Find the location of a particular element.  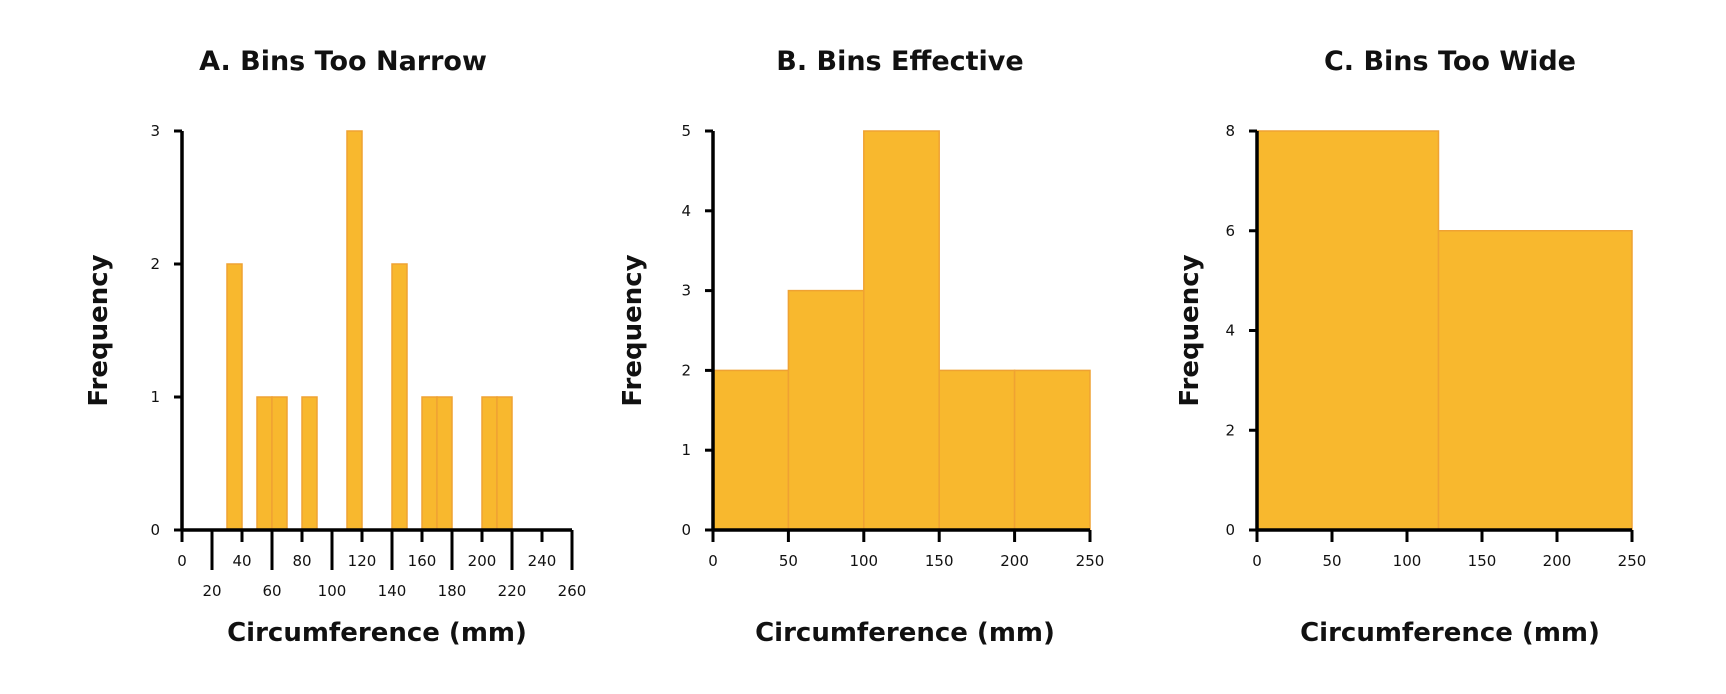

x-tick-label: 60 is located at coordinates (271, 591).